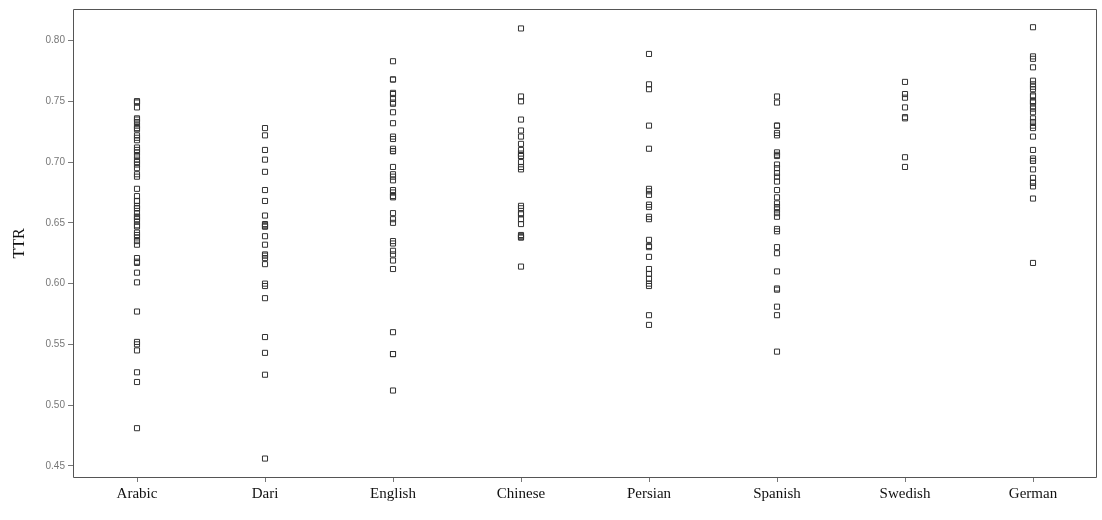 Image resolution: width=1102 pixels, height=520 pixels. Describe the element at coordinates (55, 404) in the screenshot. I see `y-tick-label: 0.50` at that location.